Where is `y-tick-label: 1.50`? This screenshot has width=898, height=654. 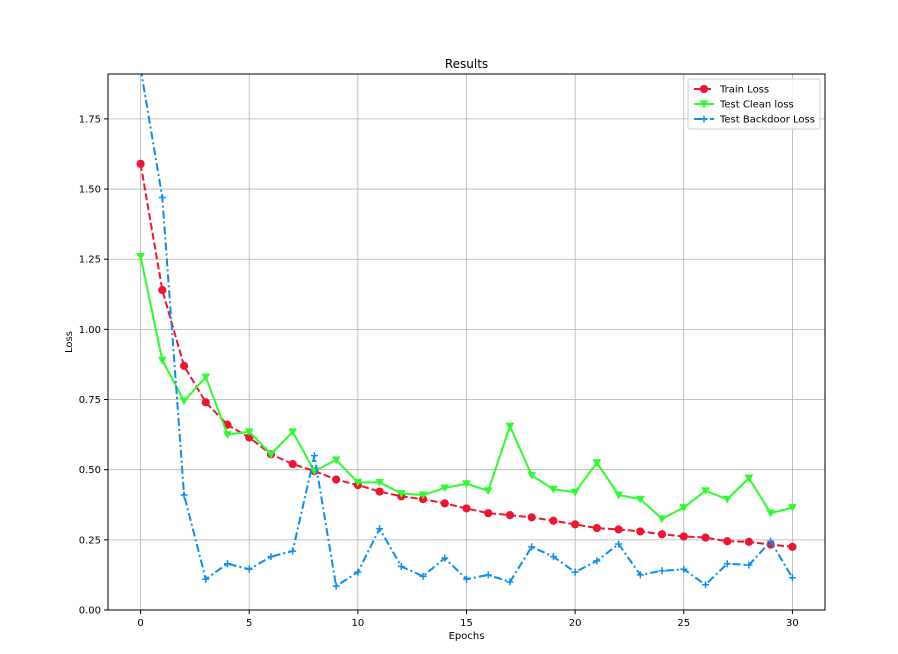
y-tick-label: 1.50 is located at coordinates (90, 190).